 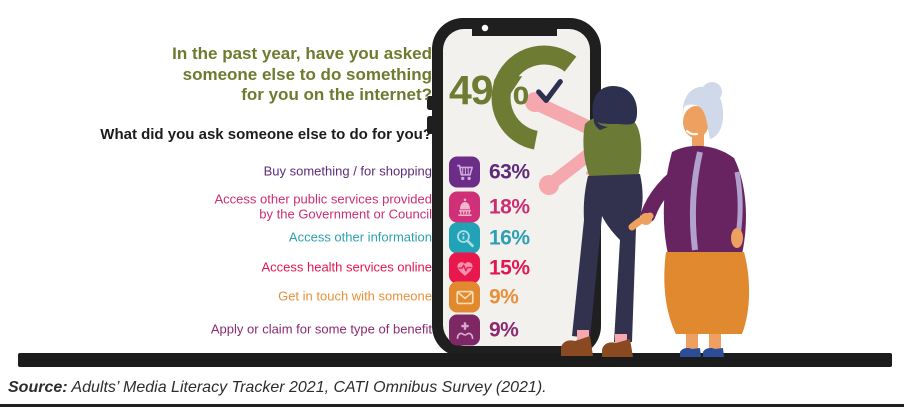 I want to click on young-person-illustration, so click(x=584, y=221).